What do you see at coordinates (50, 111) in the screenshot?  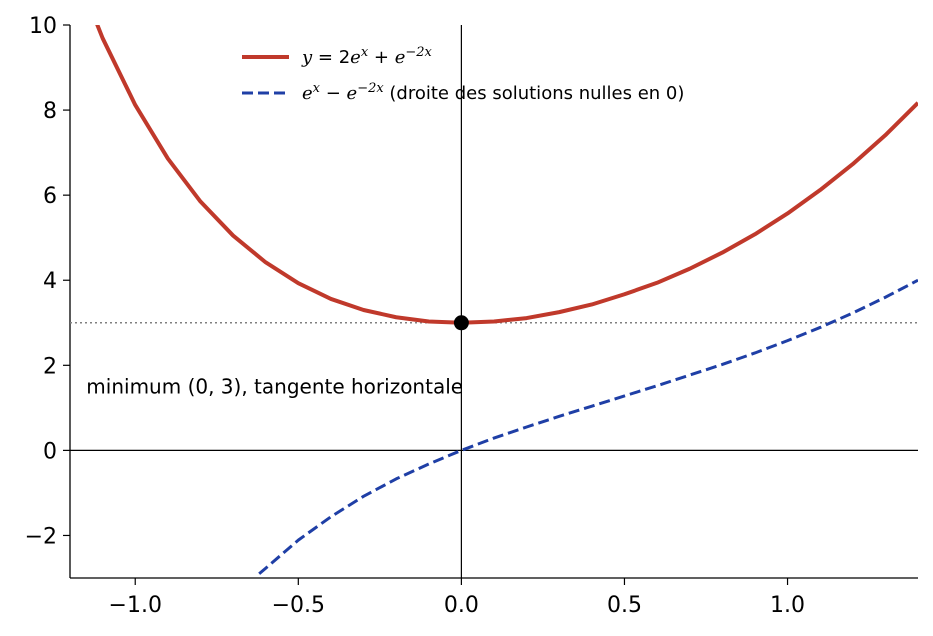 I see `y-tick-label: 8` at bounding box center [50, 111].